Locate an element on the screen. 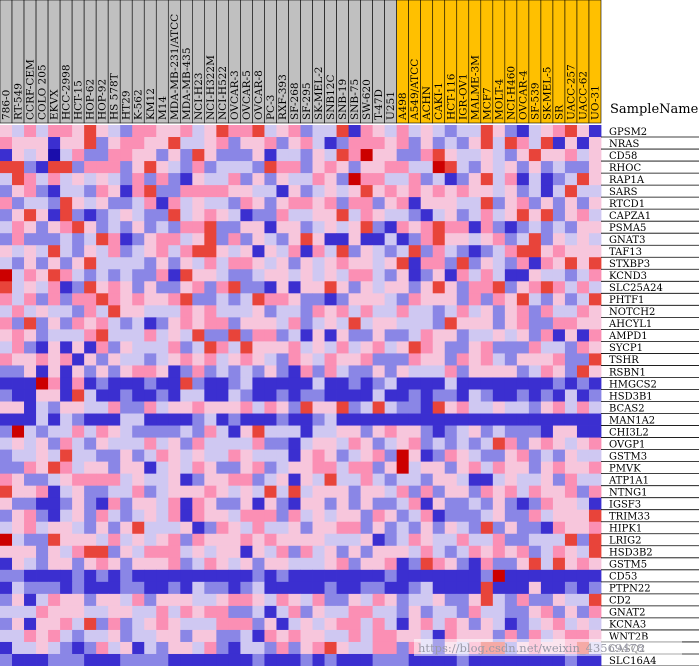  sample-label: U251 is located at coordinates (391, 105).